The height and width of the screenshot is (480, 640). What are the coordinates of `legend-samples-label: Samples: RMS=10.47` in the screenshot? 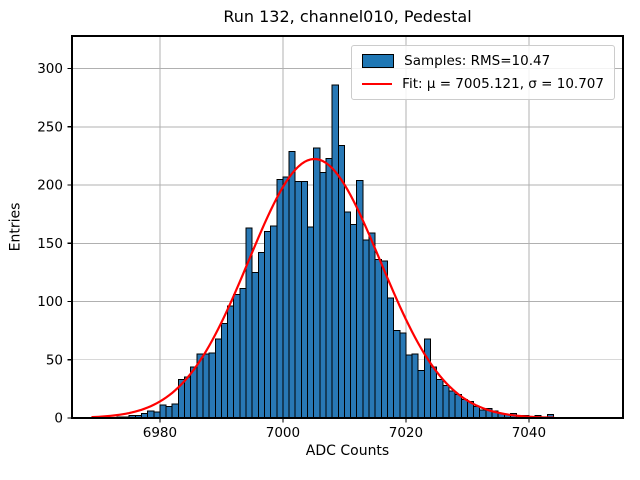 It's located at (477, 61).